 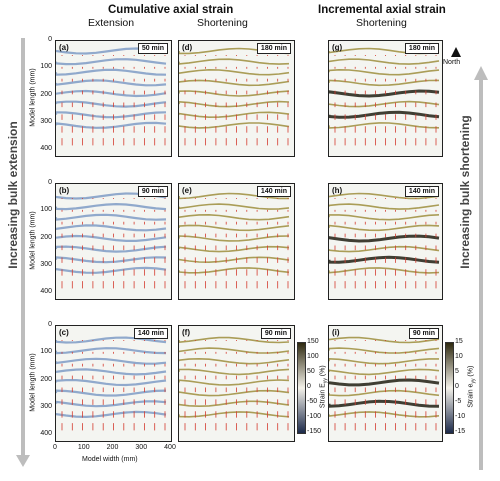 What do you see at coordinates (449, 388) in the screenshot?
I see `colorbar-incremental` at bounding box center [449, 388].